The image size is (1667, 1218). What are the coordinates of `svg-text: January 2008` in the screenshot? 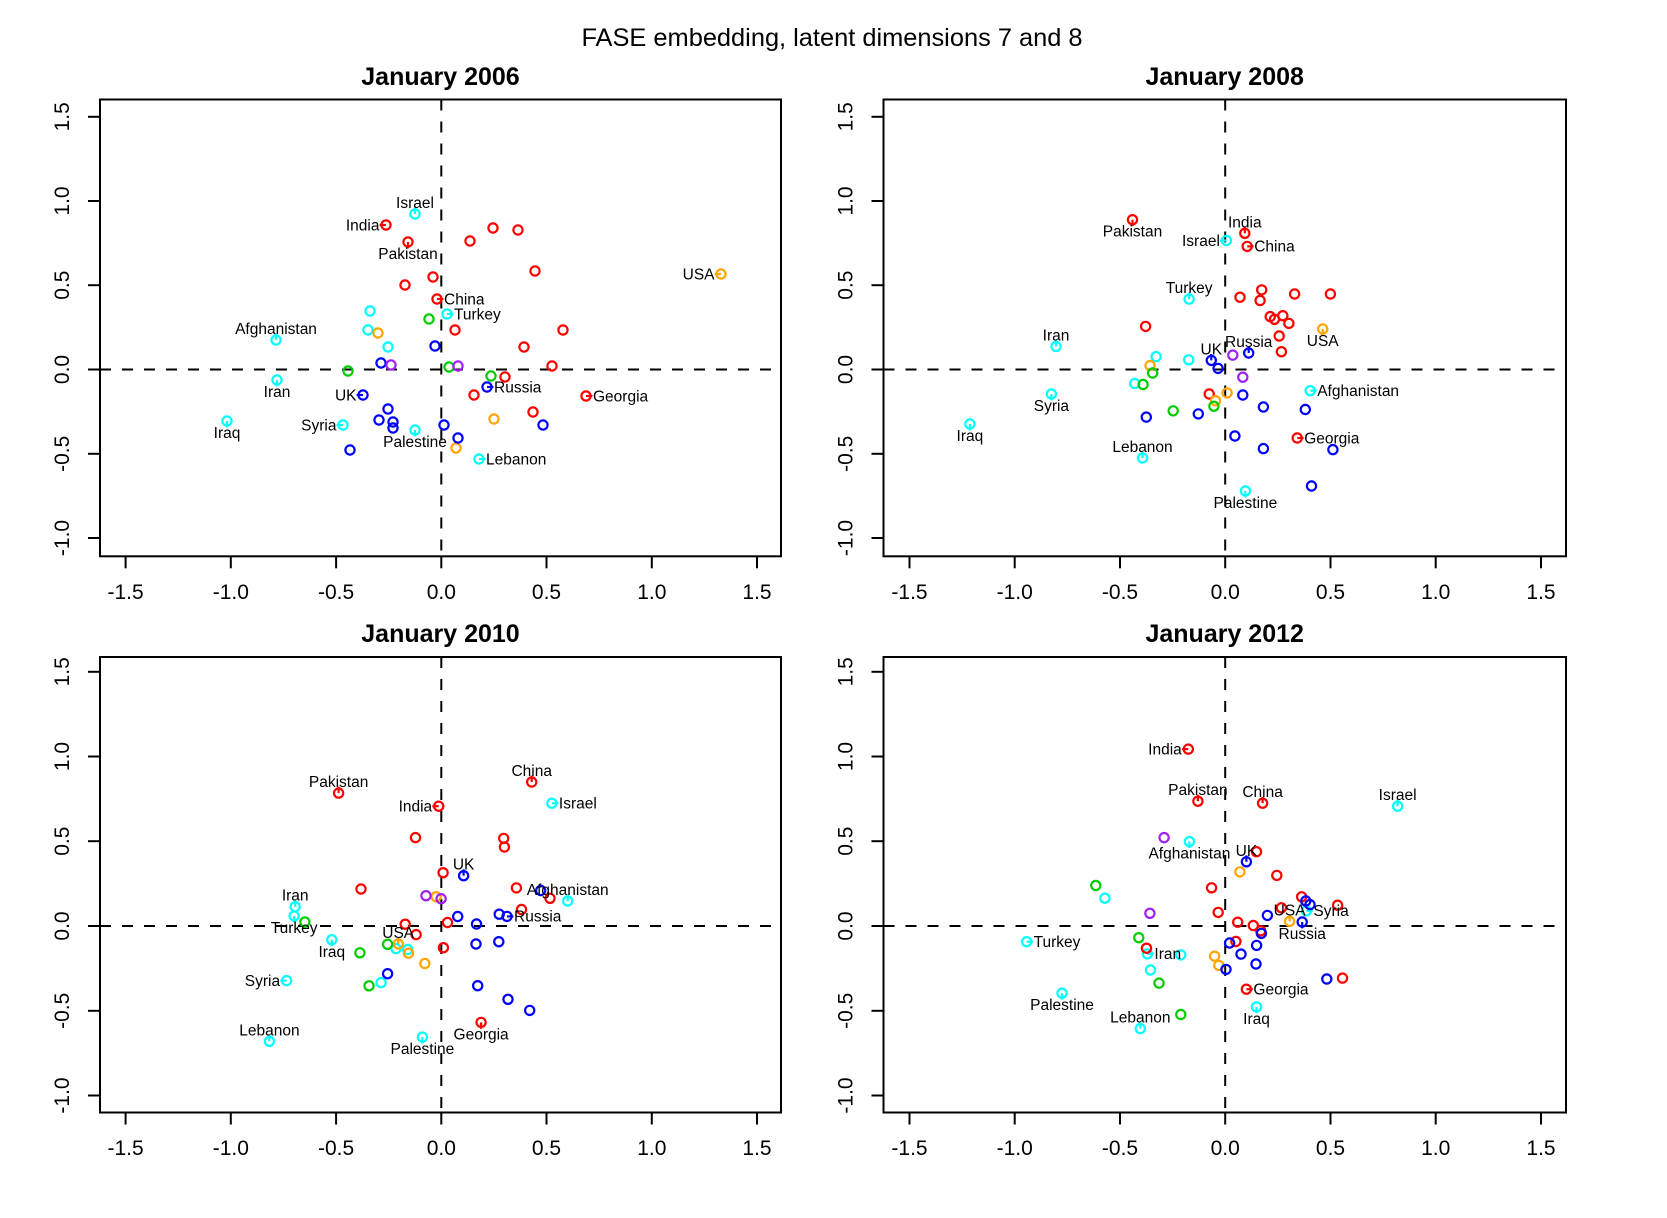 It's located at (1224, 77).